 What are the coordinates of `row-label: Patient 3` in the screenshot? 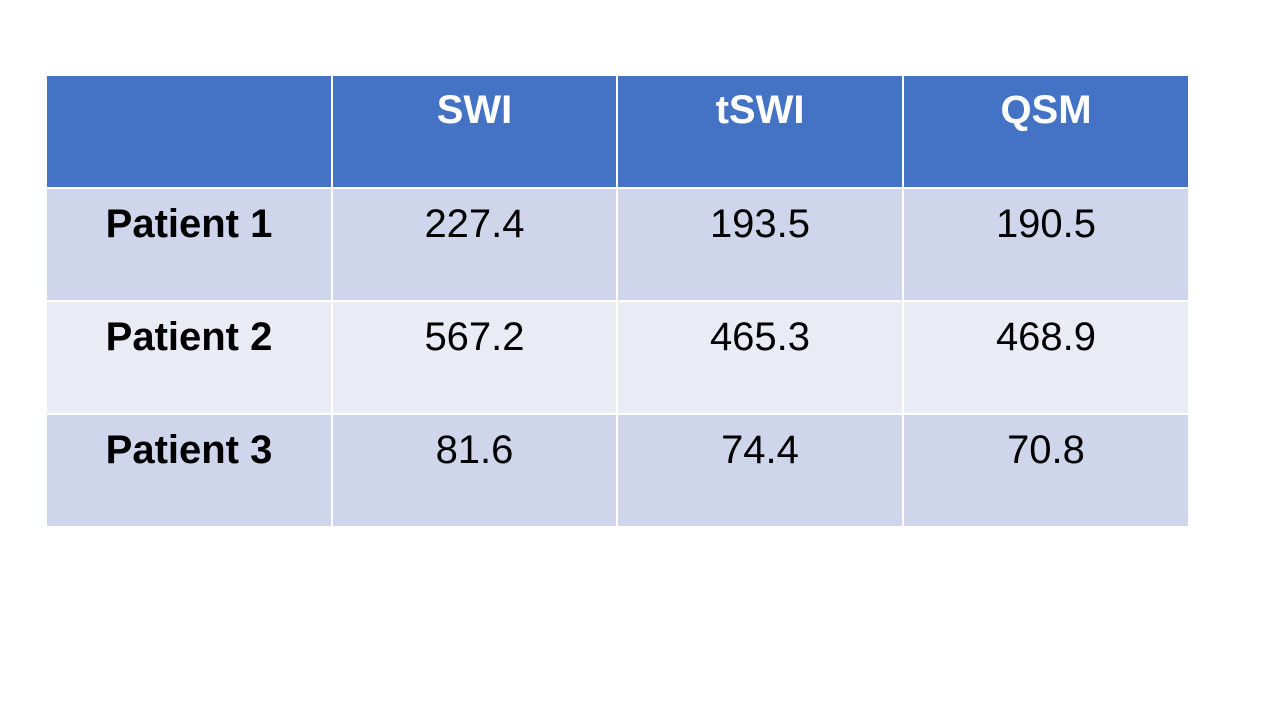 It's located at (189, 470).